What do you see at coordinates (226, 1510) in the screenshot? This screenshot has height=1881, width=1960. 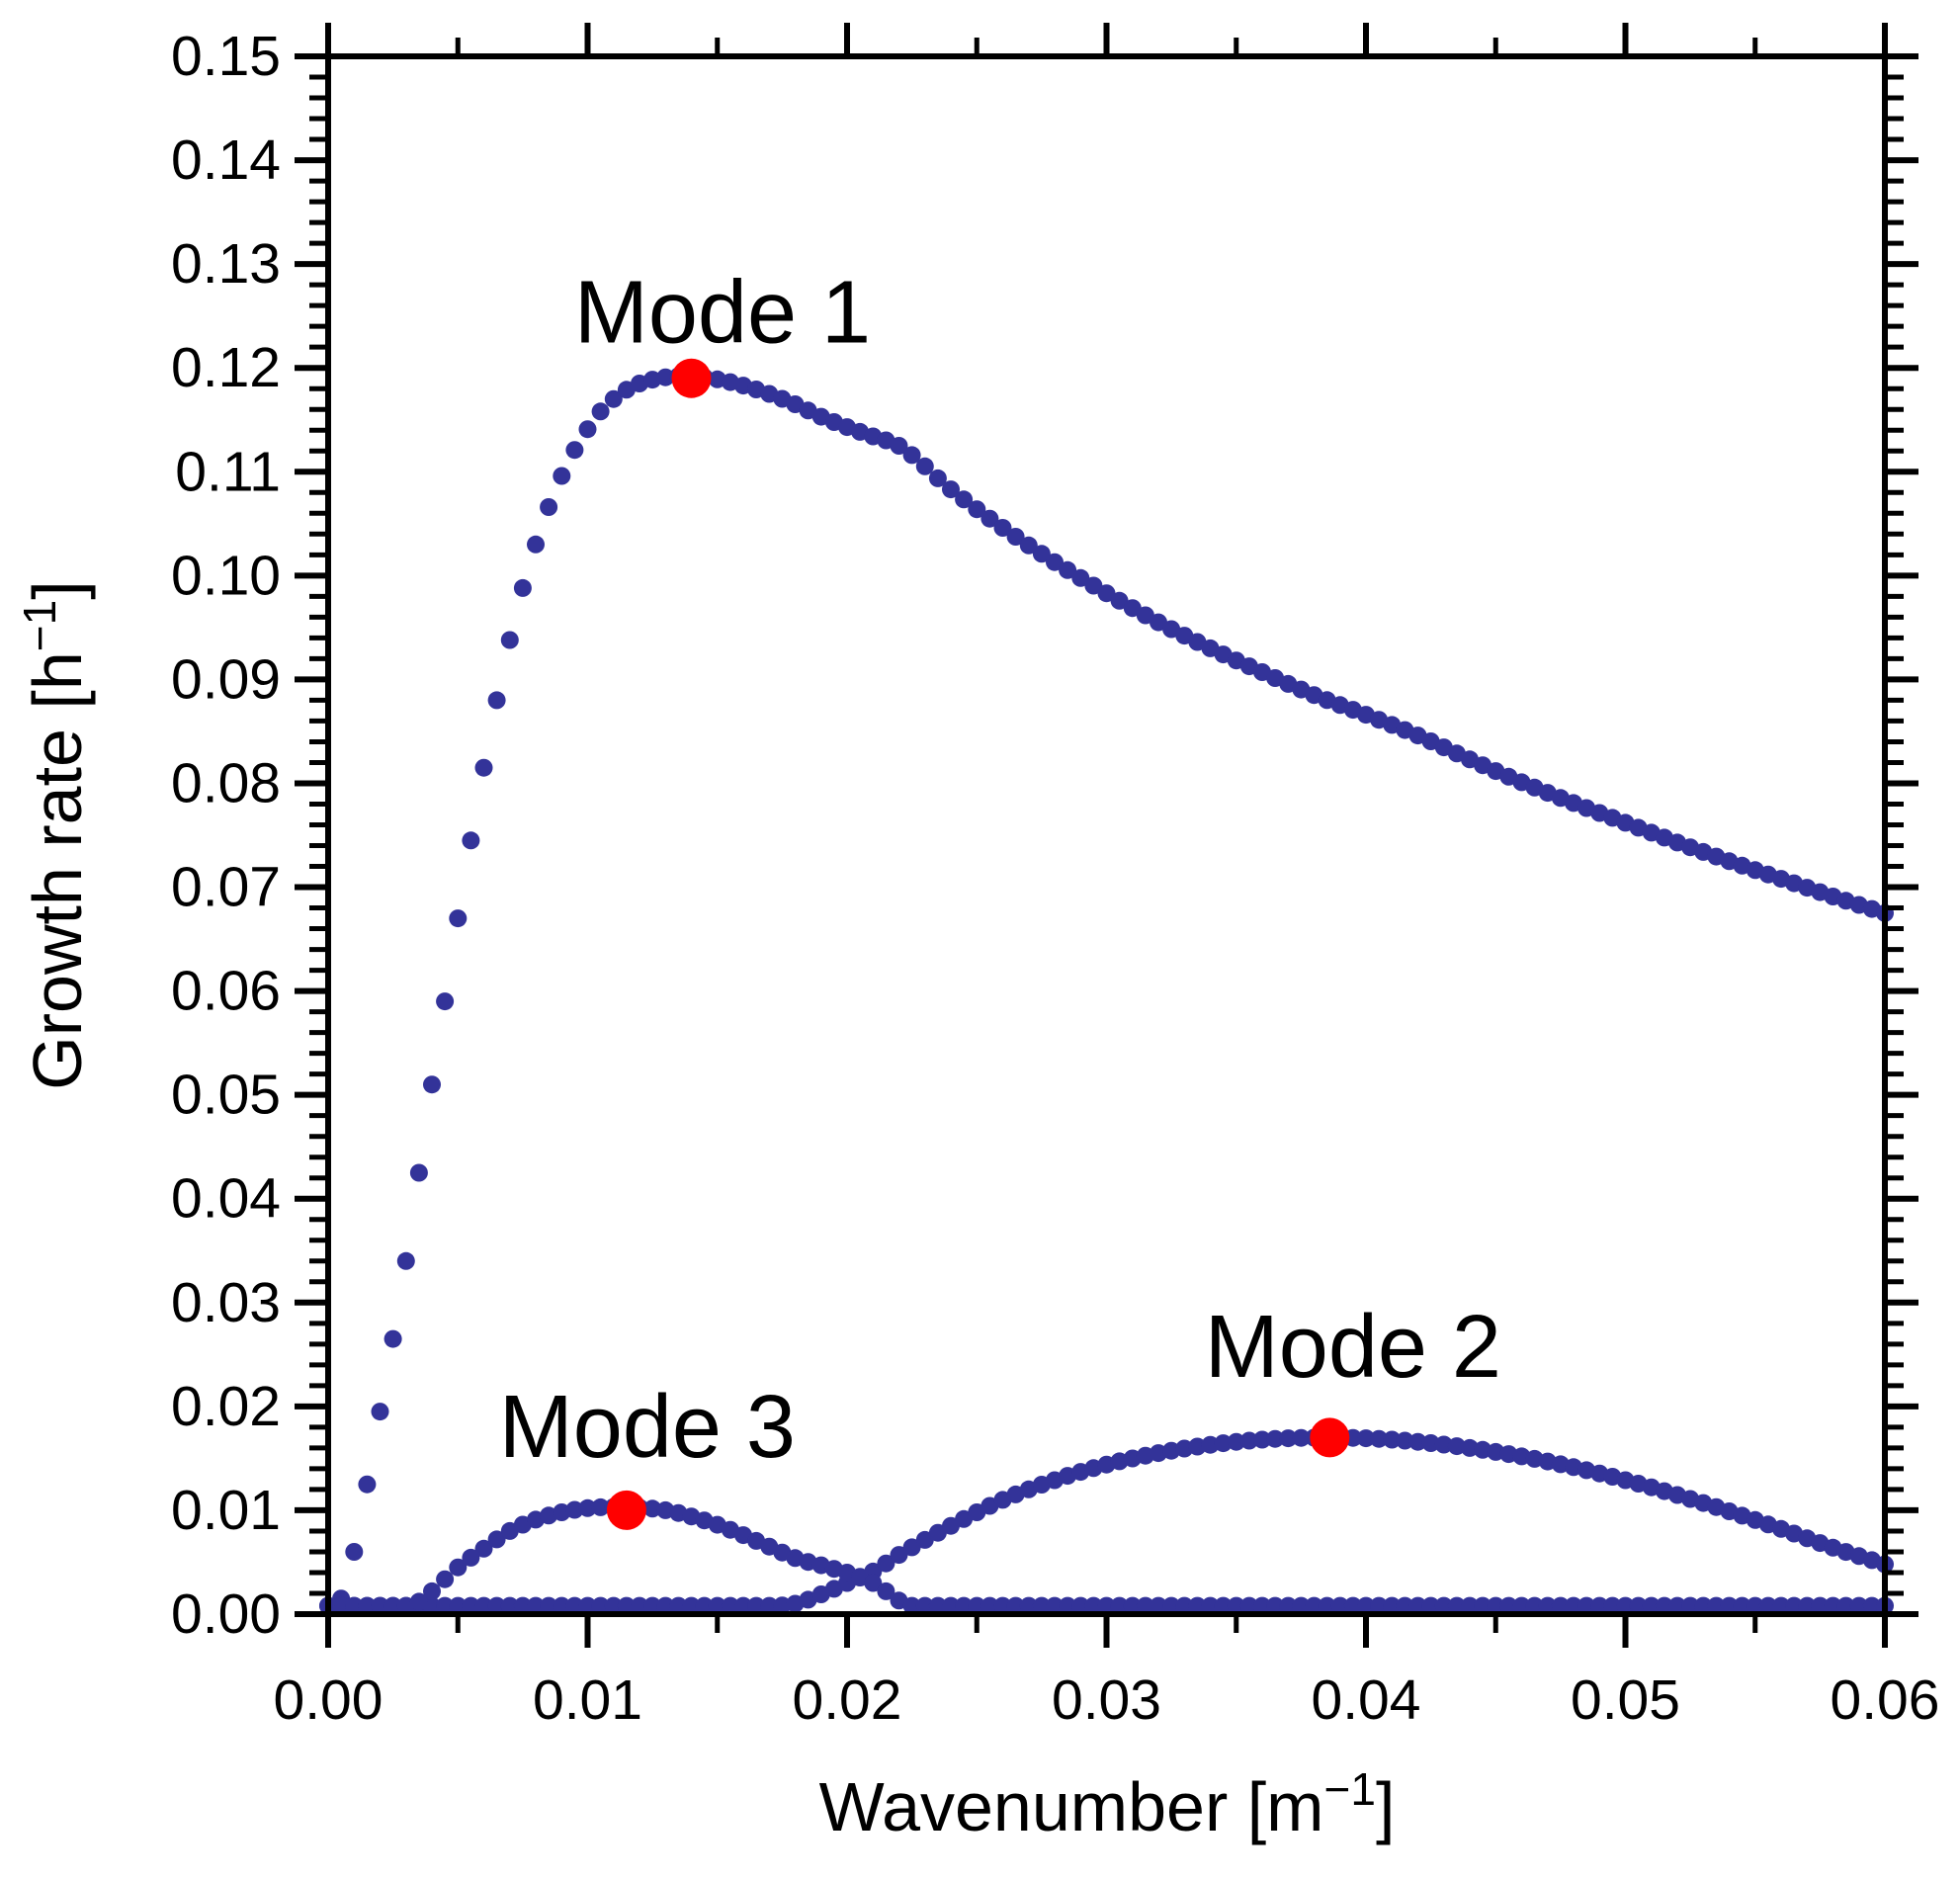 I see `y-tick-label-0.01: 0.01` at bounding box center [226, 1510].